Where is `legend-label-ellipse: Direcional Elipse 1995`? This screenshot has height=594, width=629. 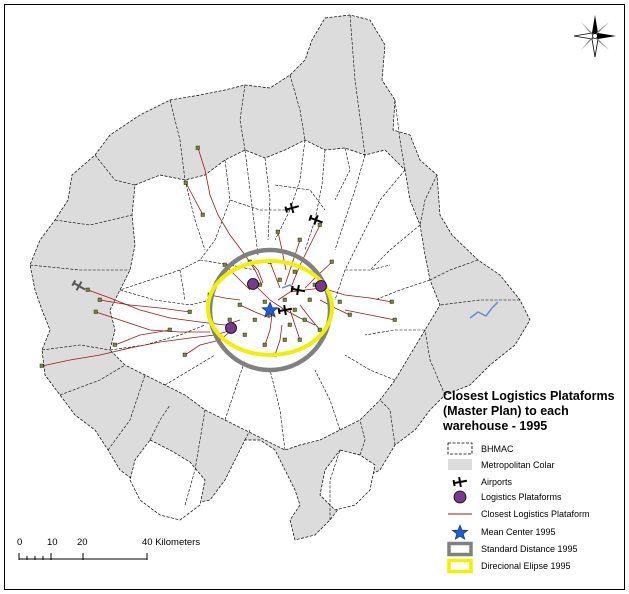 legend-label-ellipse: Direcional Elipse 1995 is located at coordinates (526, 566).